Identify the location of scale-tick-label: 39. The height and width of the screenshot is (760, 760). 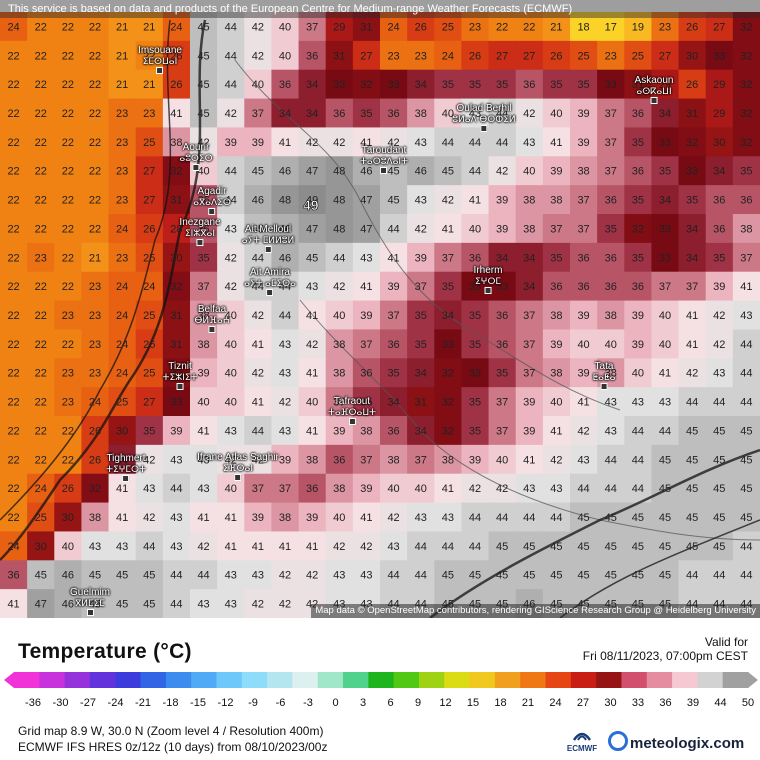
(693, 703).